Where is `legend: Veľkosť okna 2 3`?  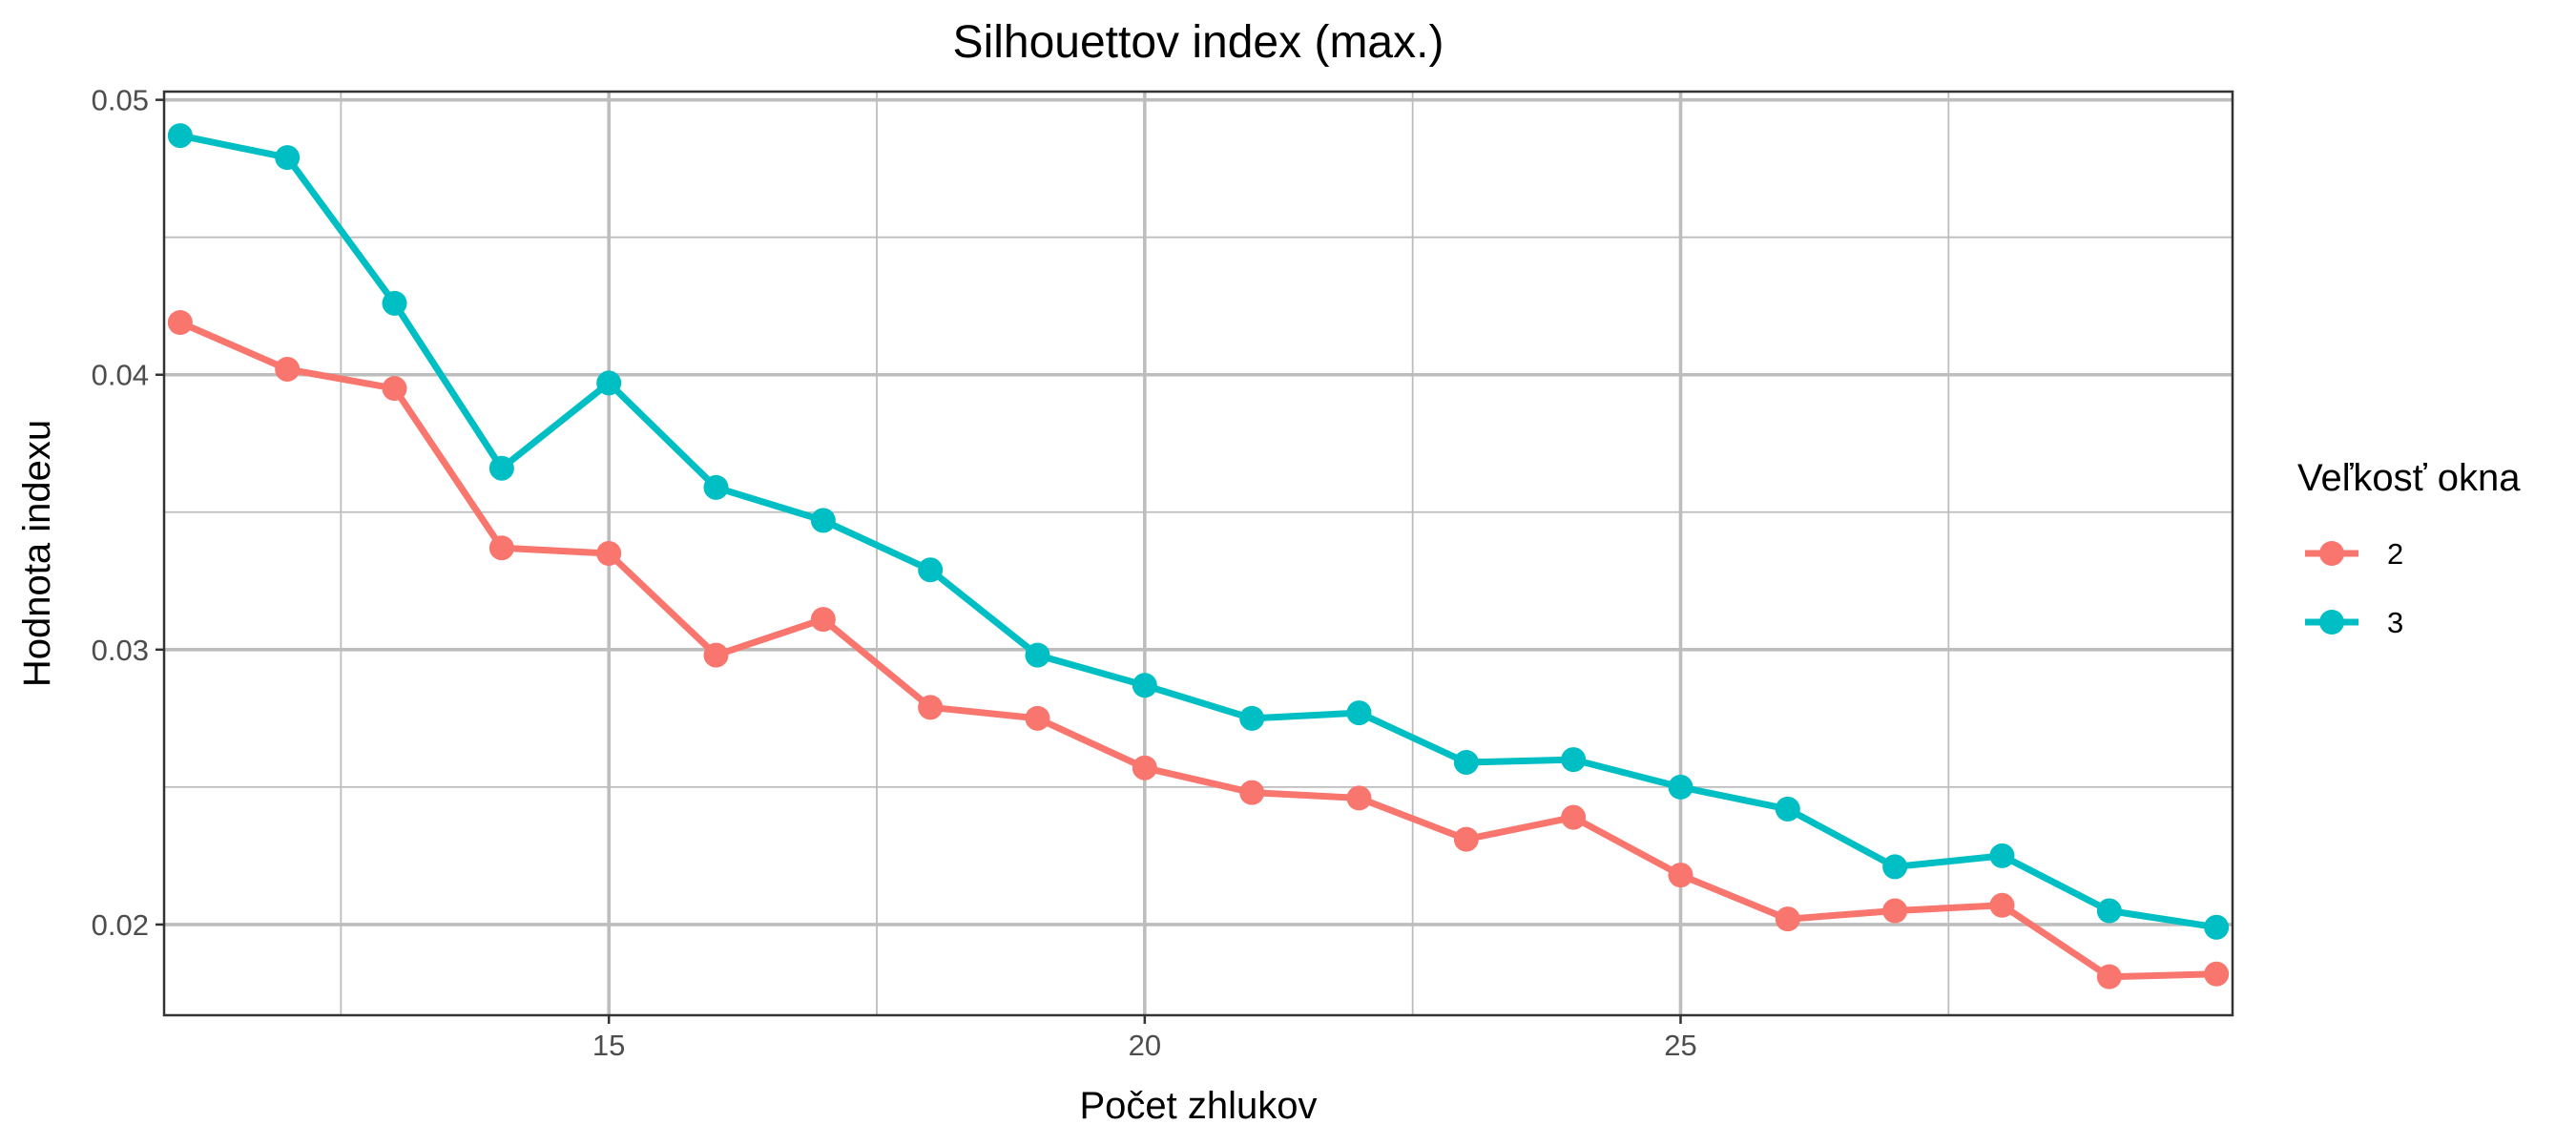 legend: Veľkosť okna 2 3 is located at coordinates (2409, 548).